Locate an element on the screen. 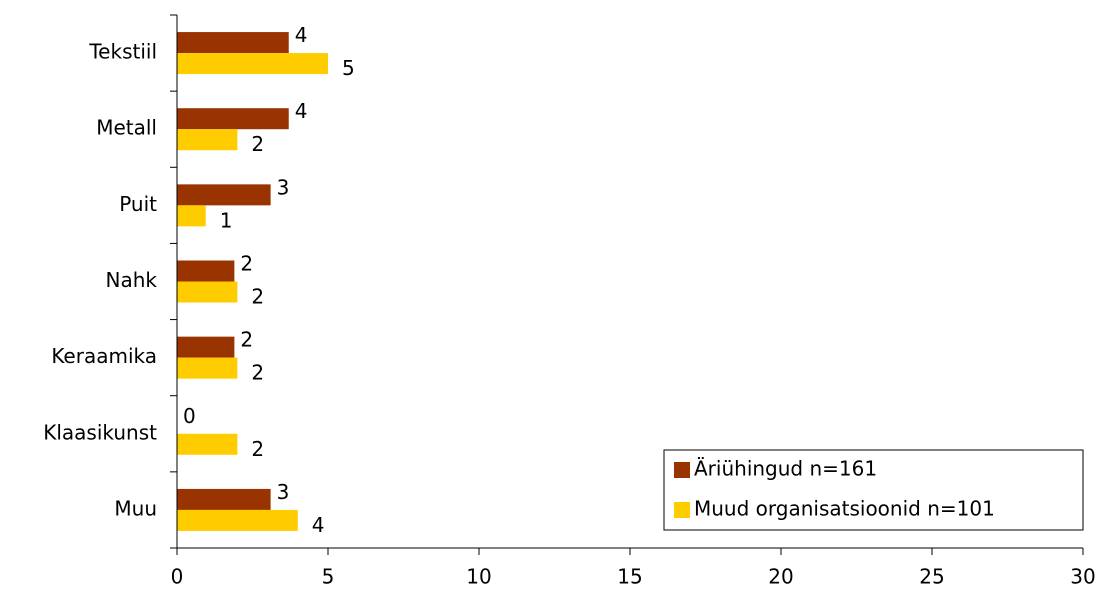 The width and height of the screenshot is (1099, 592). y-tick-label: Metall is located at coordinates (126, 128).